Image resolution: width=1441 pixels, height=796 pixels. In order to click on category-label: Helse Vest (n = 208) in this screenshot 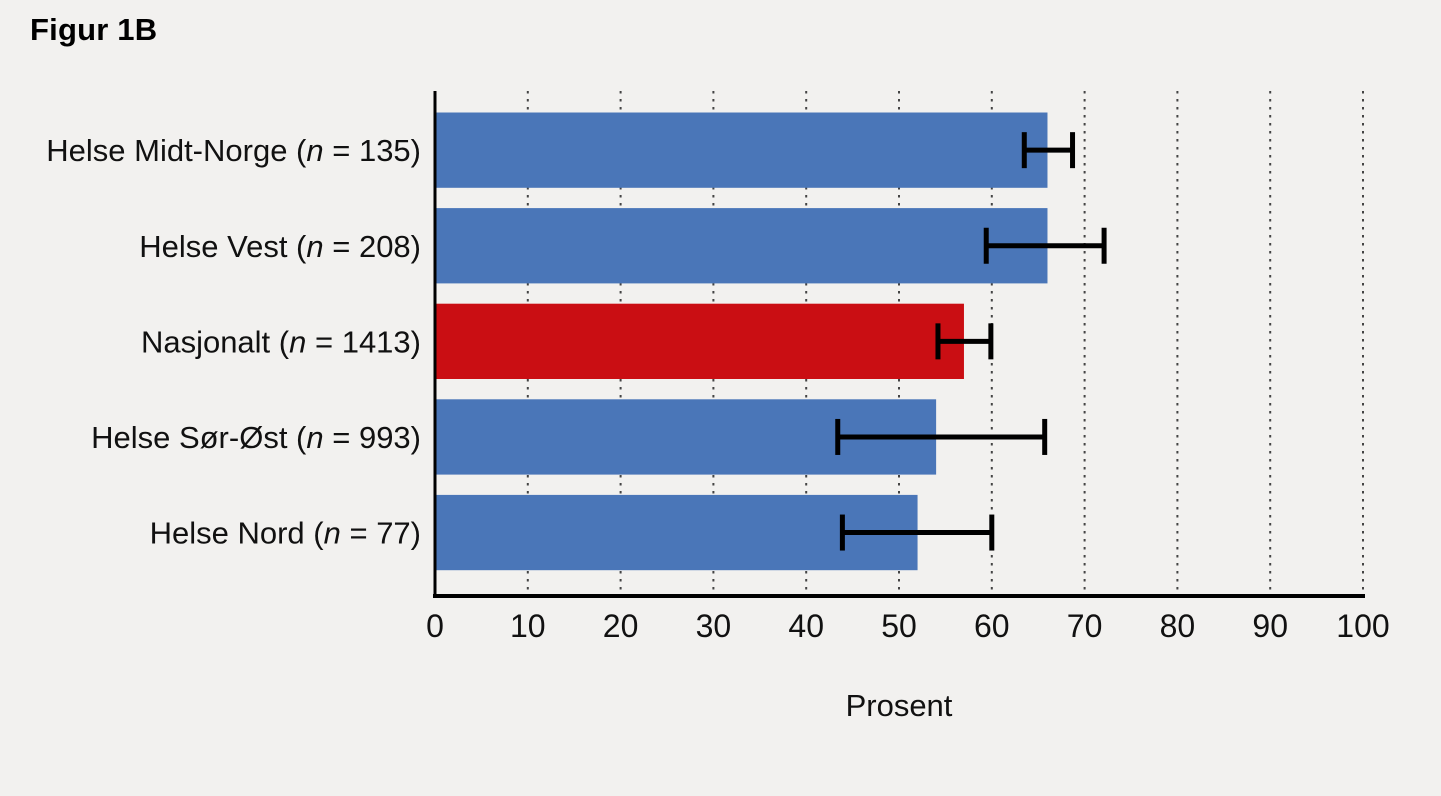, I will do `click(280, 246)`.